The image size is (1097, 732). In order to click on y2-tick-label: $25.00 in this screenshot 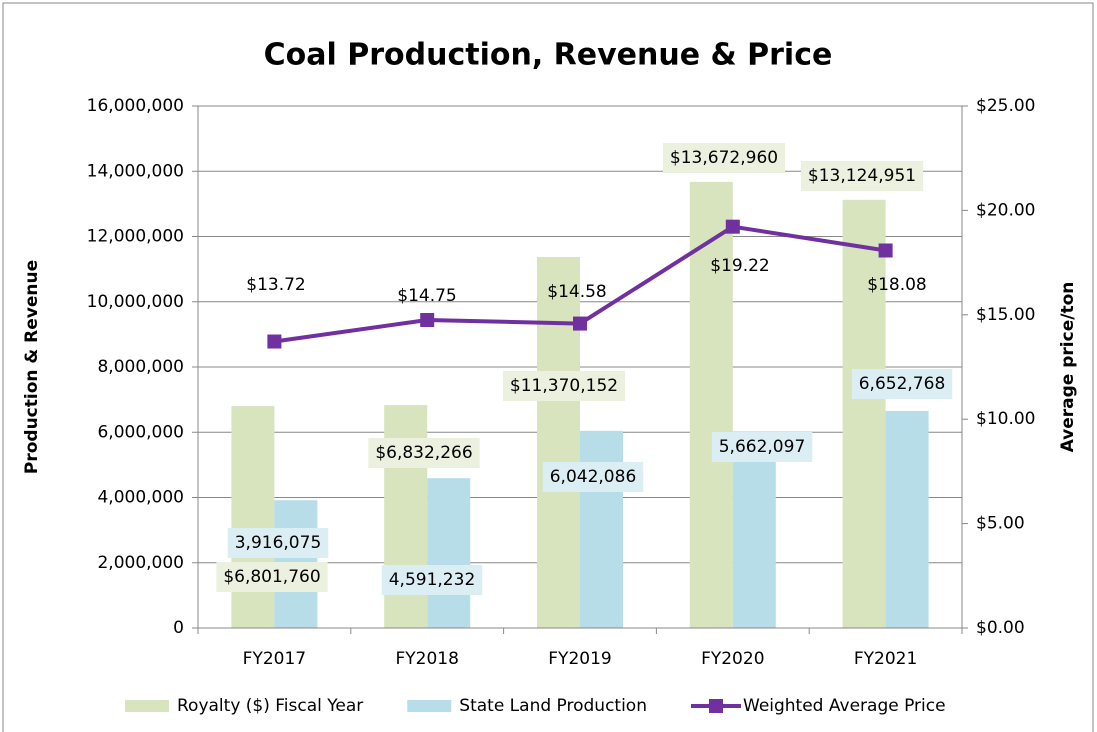, I will do `click(1005, 106)`.